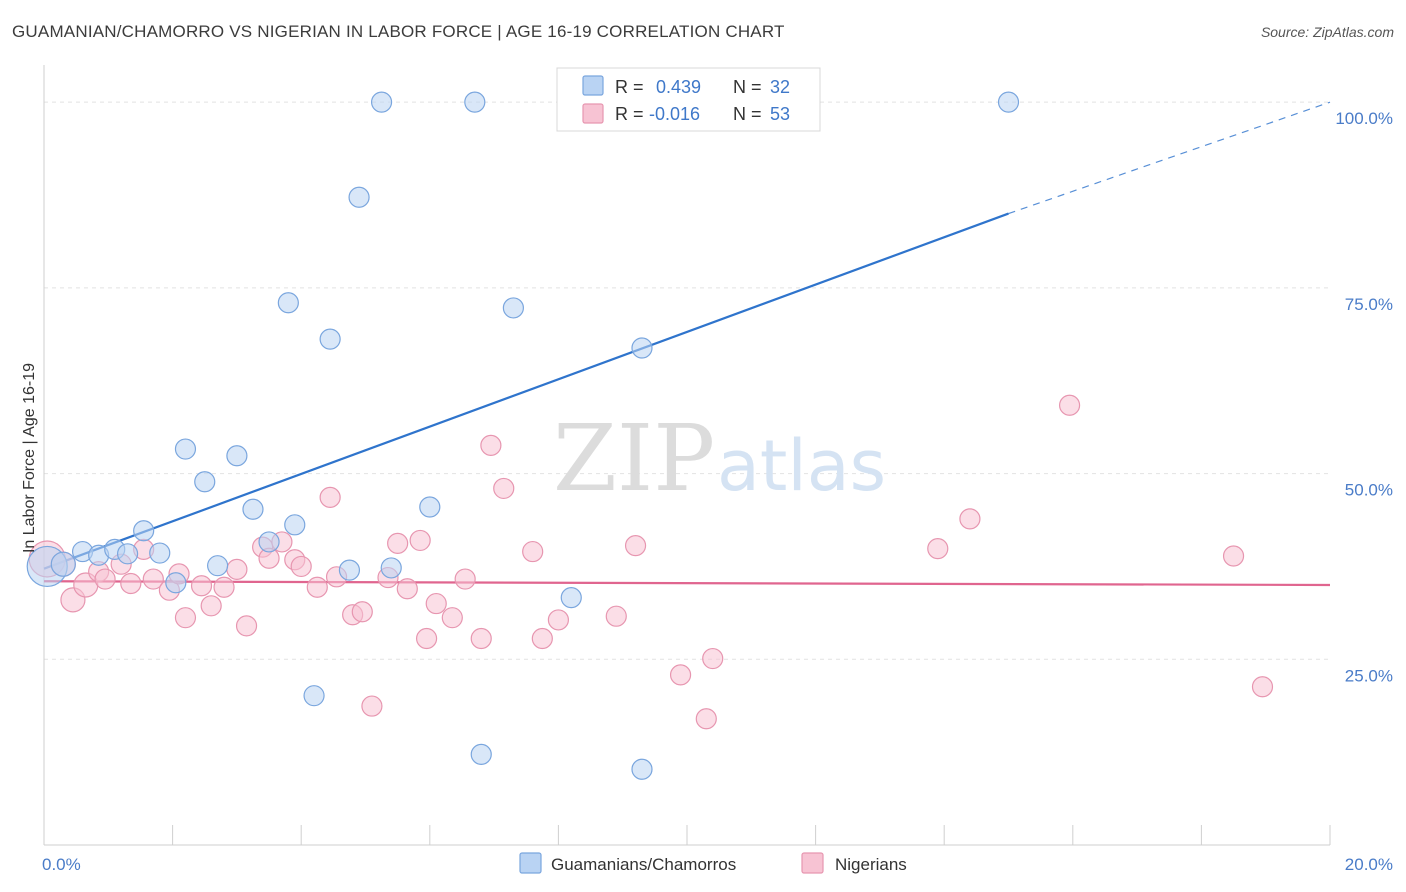 The width and height of the screenshot is (1406, 892). What do you see at coordinates (1369, 304) in the screenshot?
I see `y-tick-label: 75.0%` at bounding box center [1369, 304].